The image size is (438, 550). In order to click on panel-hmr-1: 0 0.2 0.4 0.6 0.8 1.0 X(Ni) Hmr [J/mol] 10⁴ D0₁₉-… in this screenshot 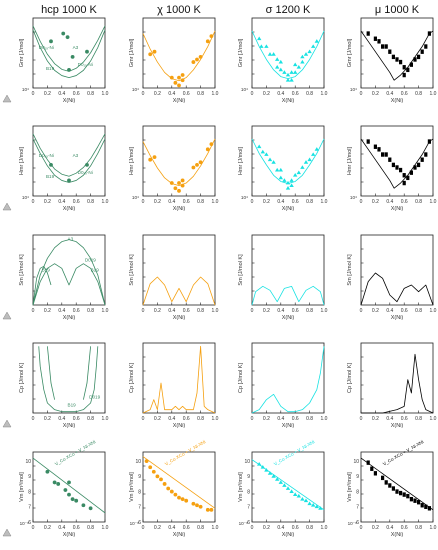, I will do `click(64, 168)`.